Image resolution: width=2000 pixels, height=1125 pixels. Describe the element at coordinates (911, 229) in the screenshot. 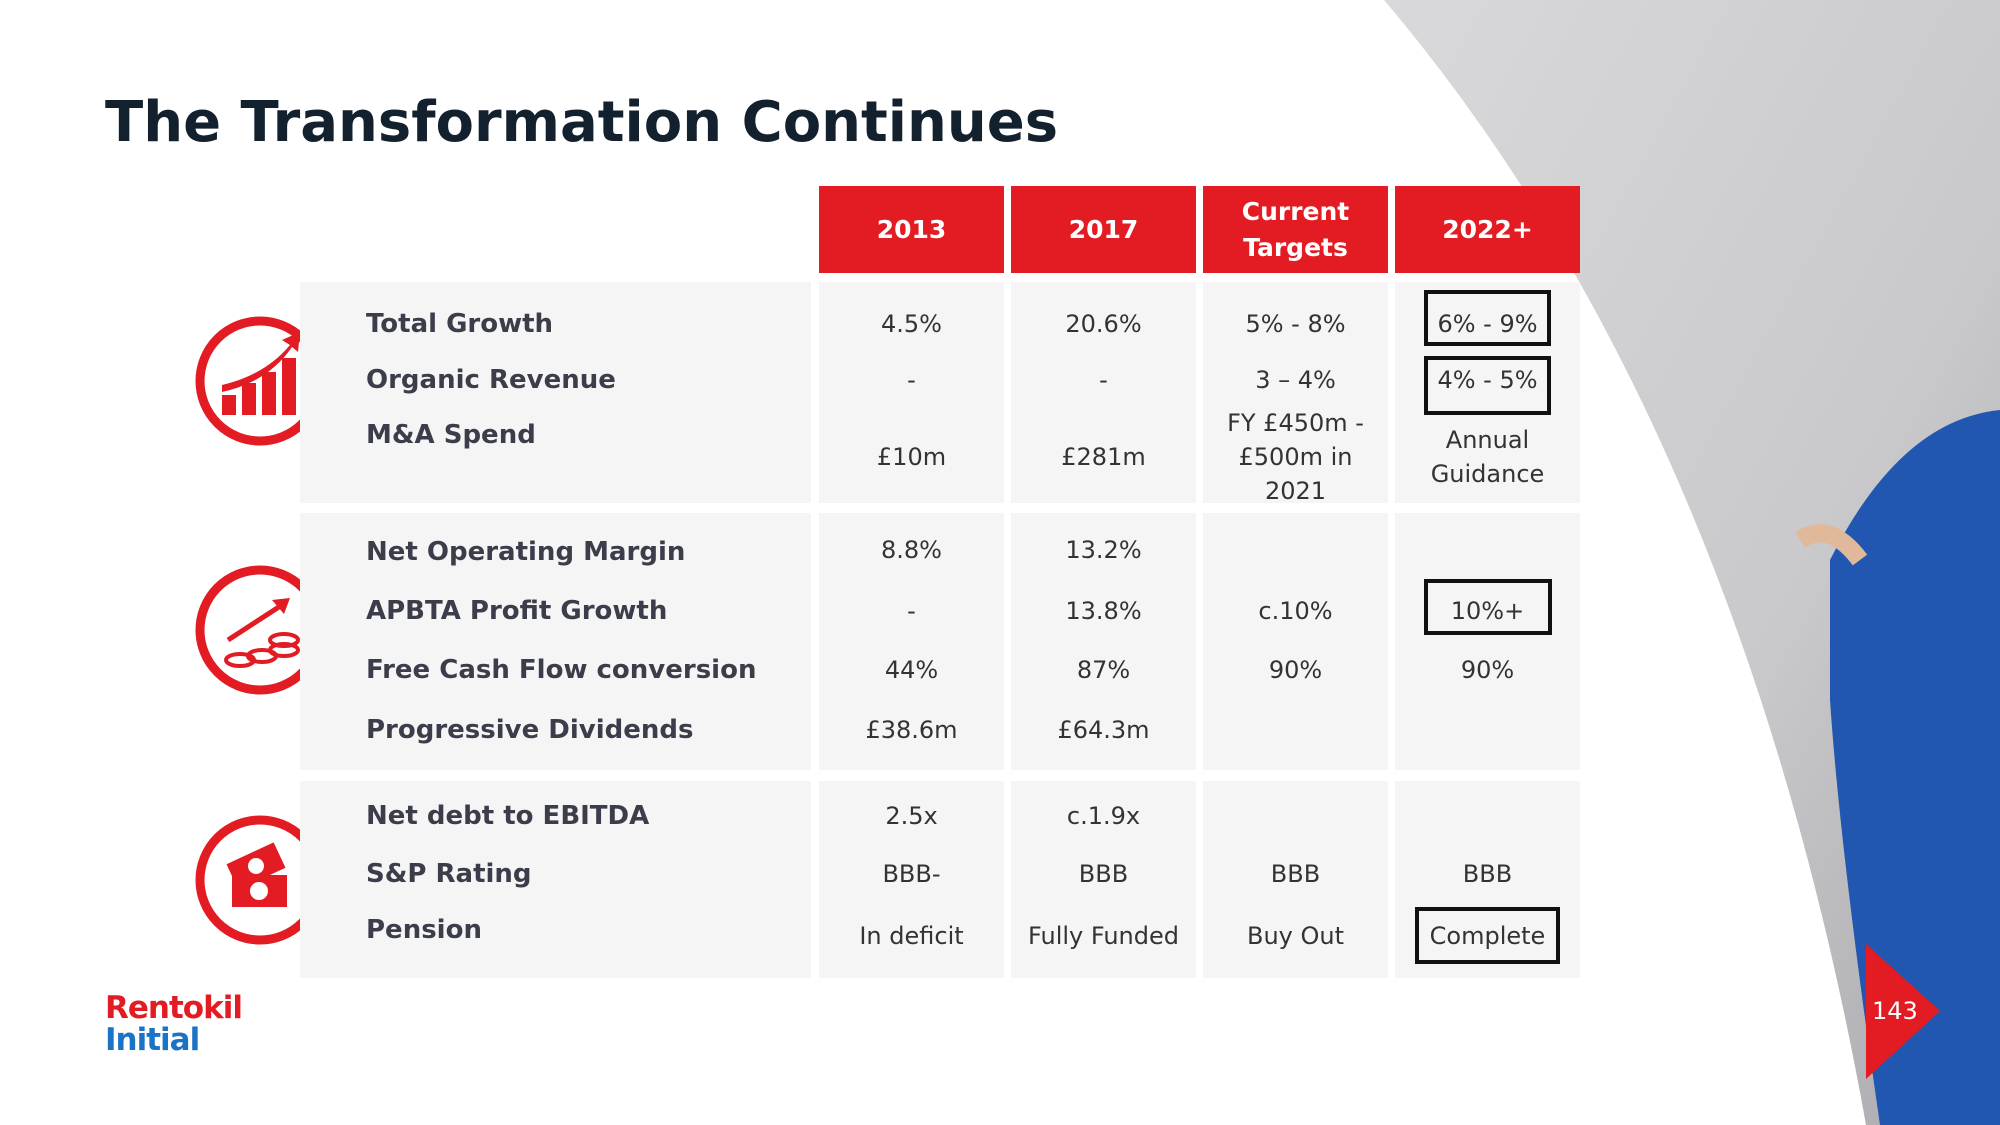

I see `column-header: 2013` at that location.